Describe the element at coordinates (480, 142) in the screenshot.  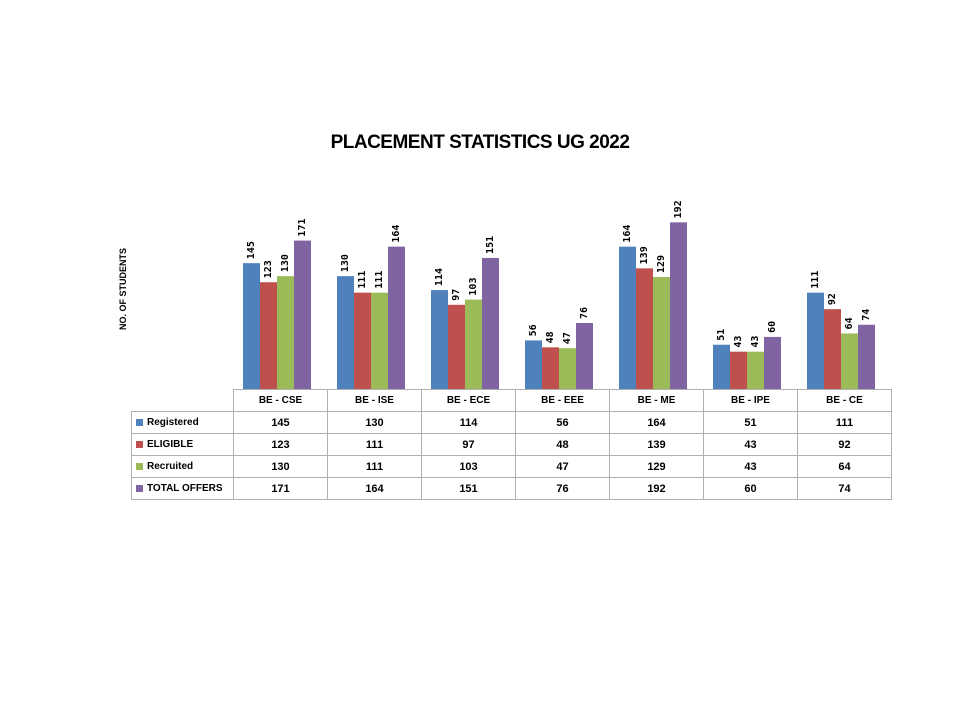
I see `chart-title: PLACEMENT STATISTICS UG 2022` at that location.